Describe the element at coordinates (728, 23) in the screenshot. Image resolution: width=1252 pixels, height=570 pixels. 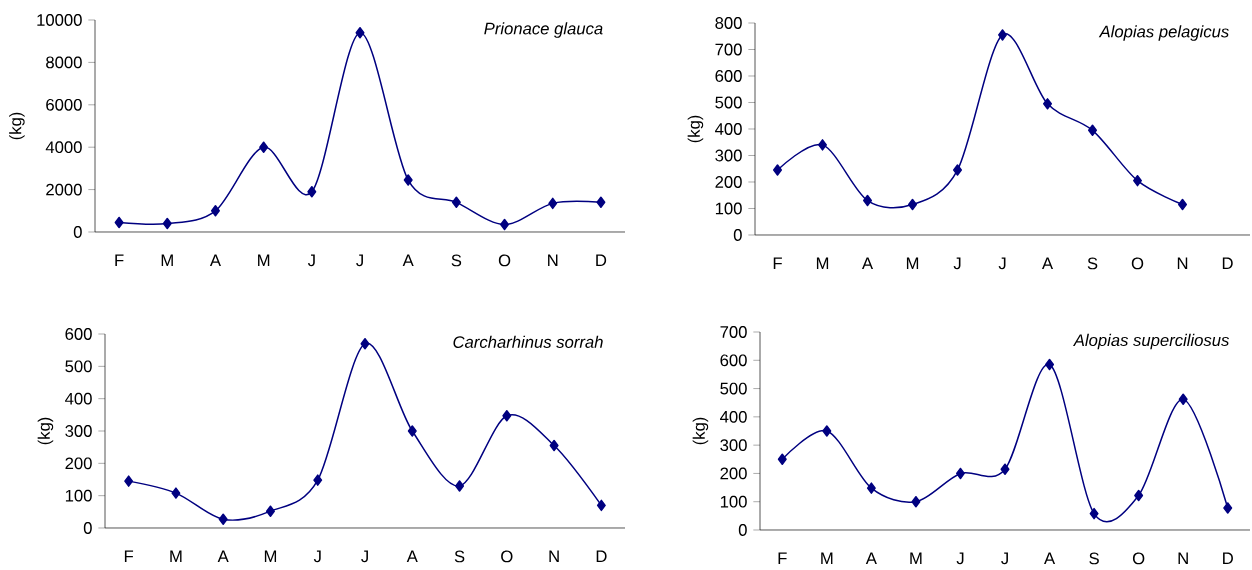
I see `y-tick-label: 800` at that location.